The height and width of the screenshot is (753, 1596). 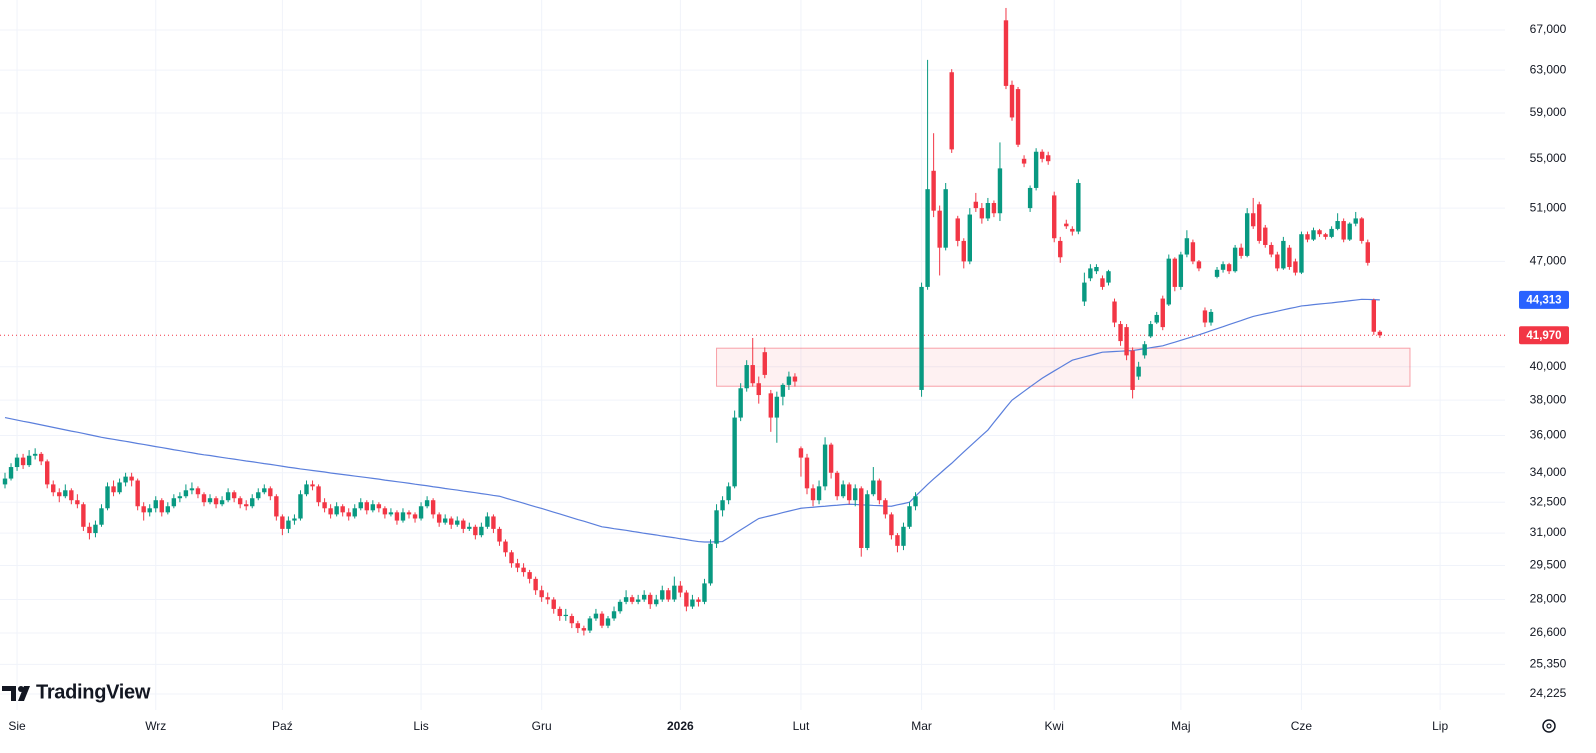 What do you see at coordinates (1544, 335) in the screenshot?
I see `price-label-box` at bounding box center [1544, 335].